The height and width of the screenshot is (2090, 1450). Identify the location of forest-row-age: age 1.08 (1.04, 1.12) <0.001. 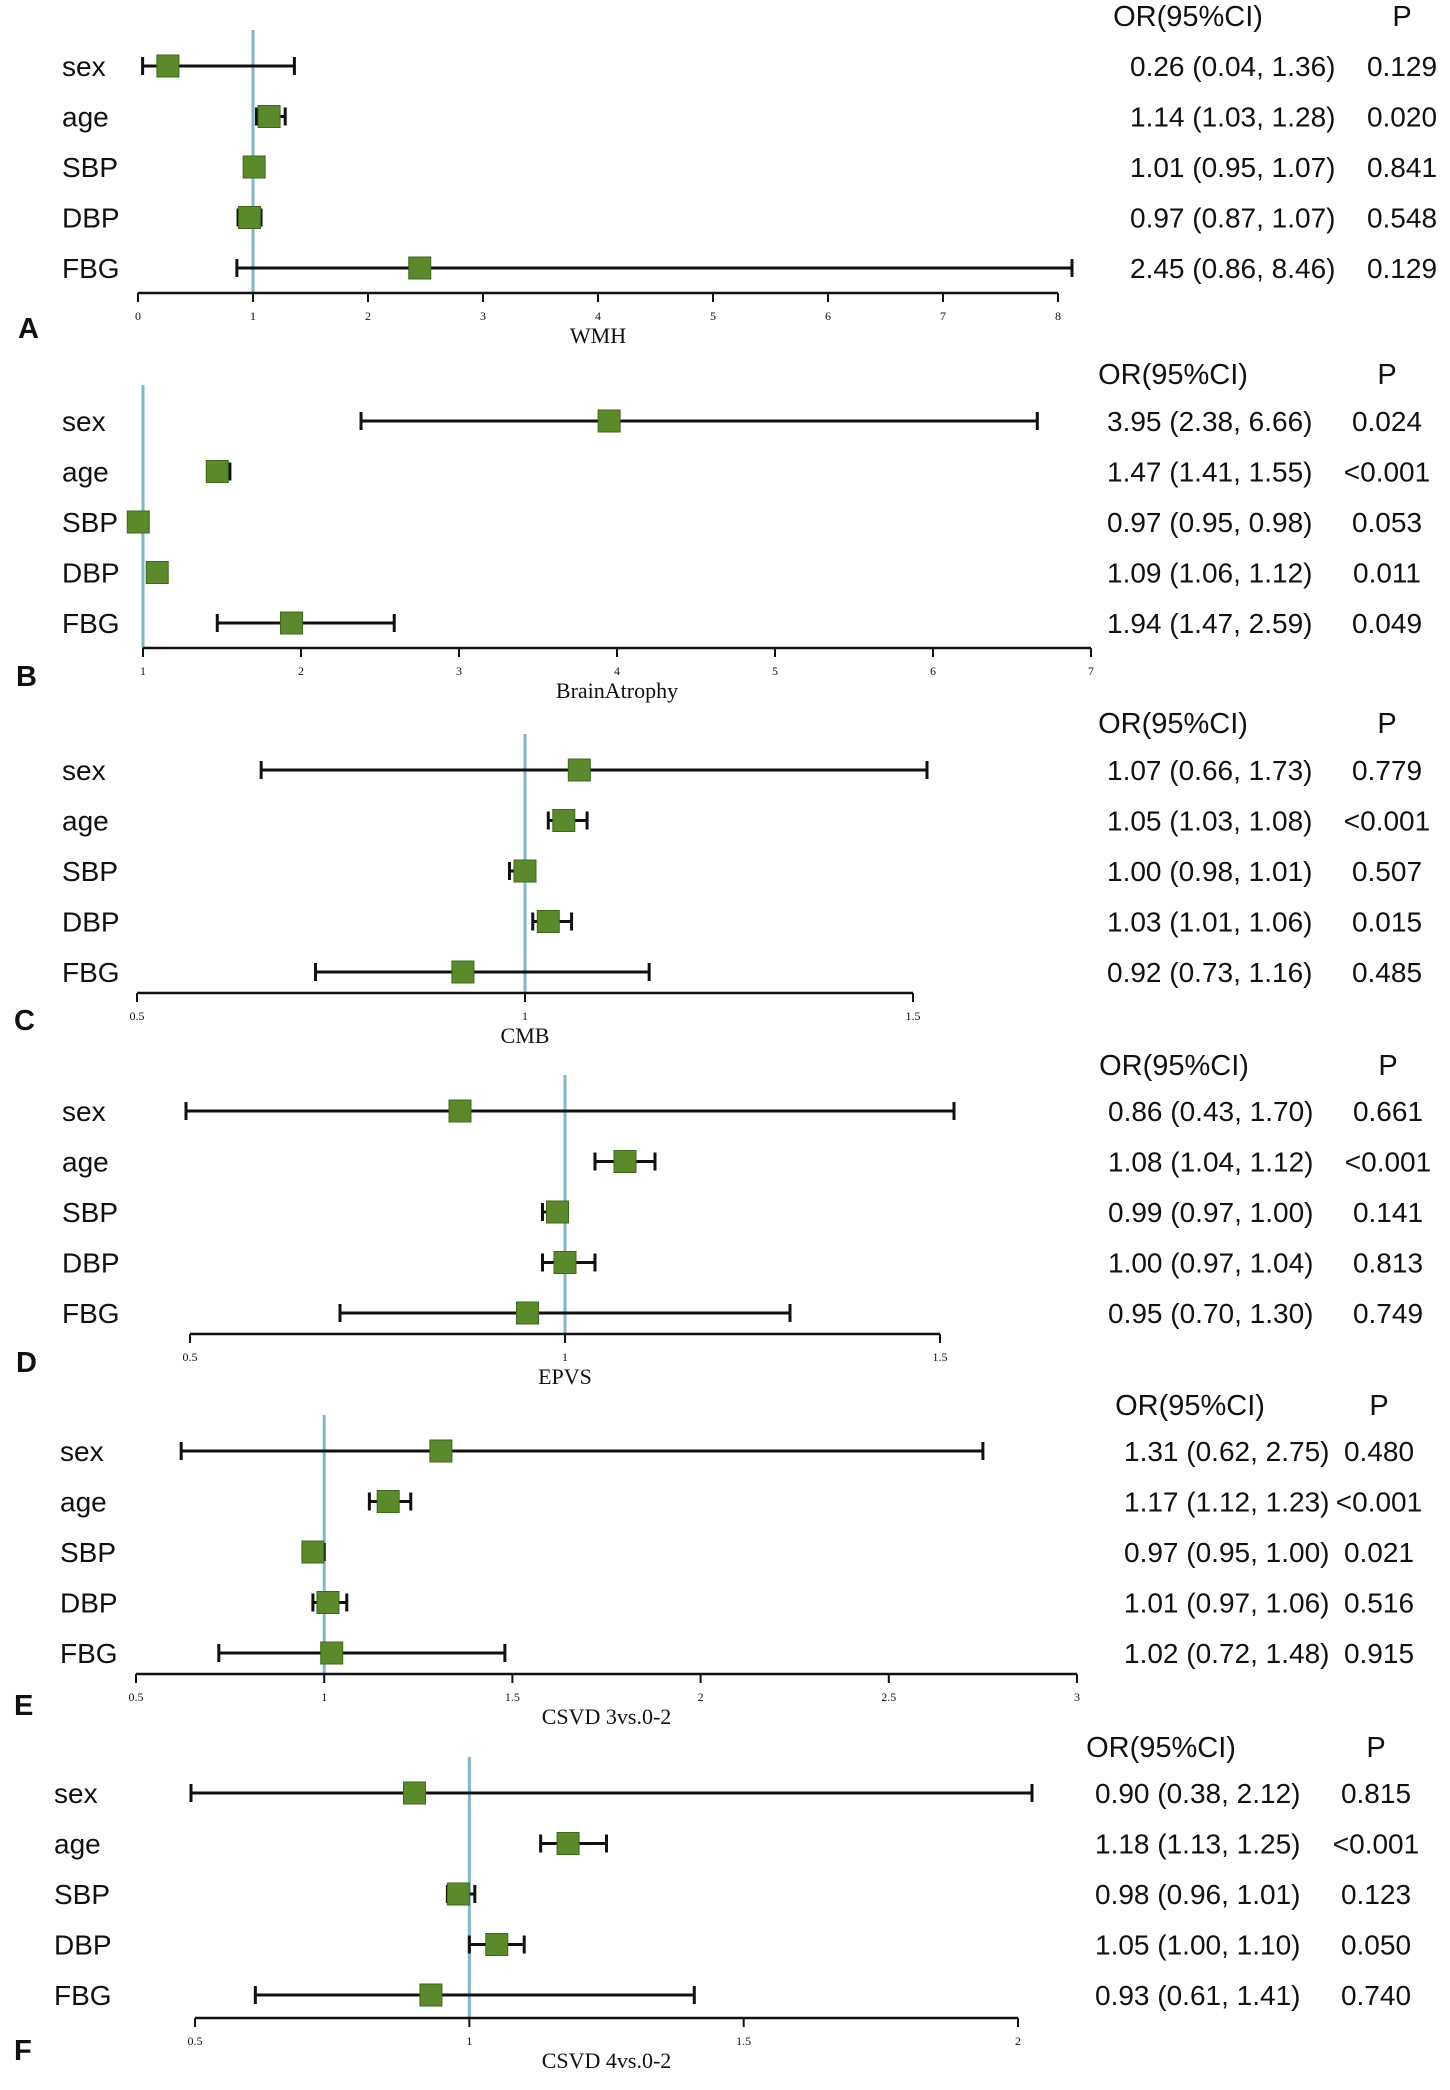
(746, 1162).